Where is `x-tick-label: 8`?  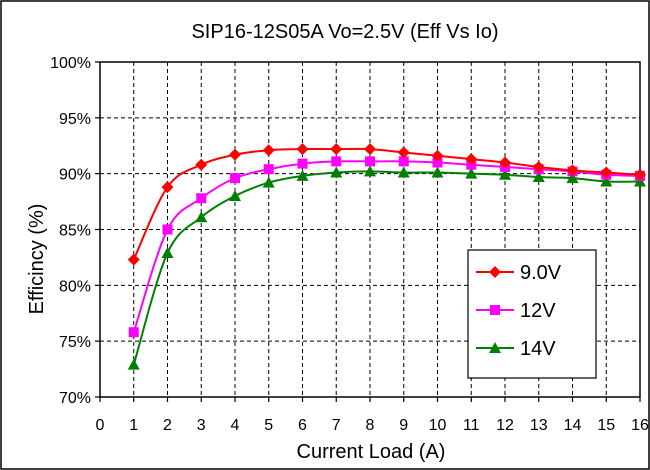 x-tick-label: 8 is located at coordinates (370, 425).